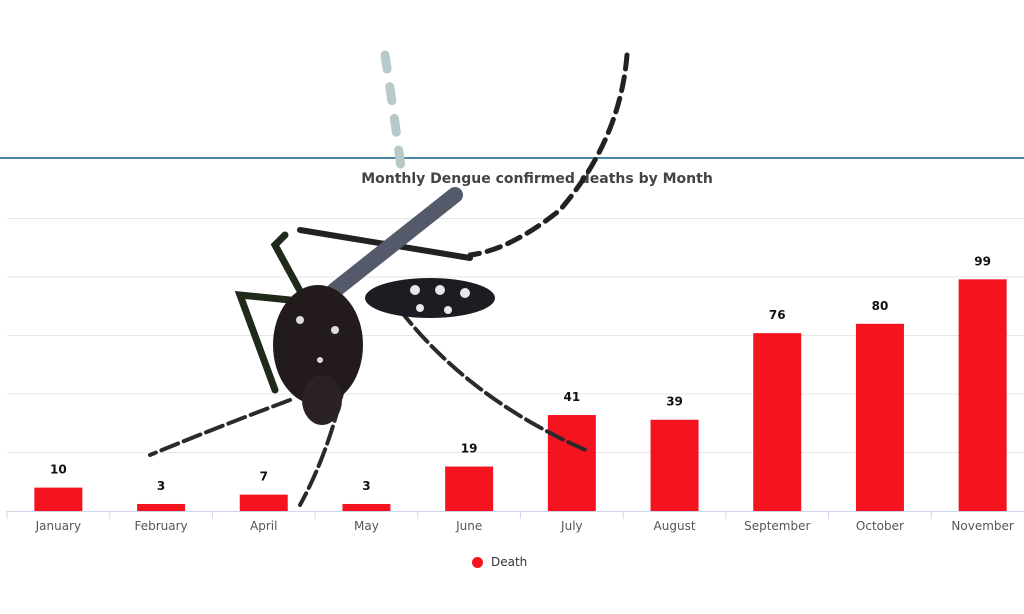 Image resolution: width=1024 pixels, height=614 pixels. What do you see at coordinates (674, 465) in the screenshot?
I see `bar-august` at bounding box center [674, 465].